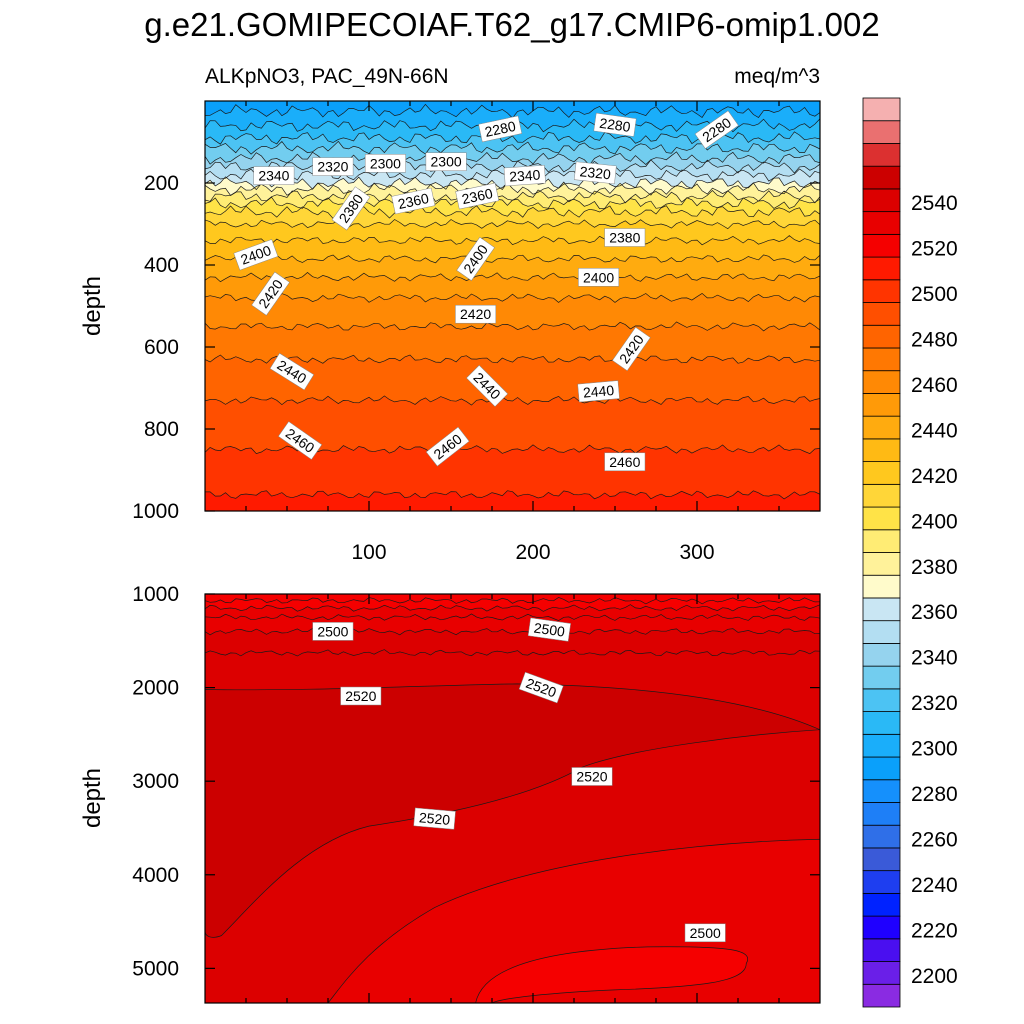 The width and height of the screenshot is (1024, 1024). What do you see at coordinates (934, 703) in the screenshot?
I see `colorbar-tick-label: 2320` at bounding box center [934, 703].